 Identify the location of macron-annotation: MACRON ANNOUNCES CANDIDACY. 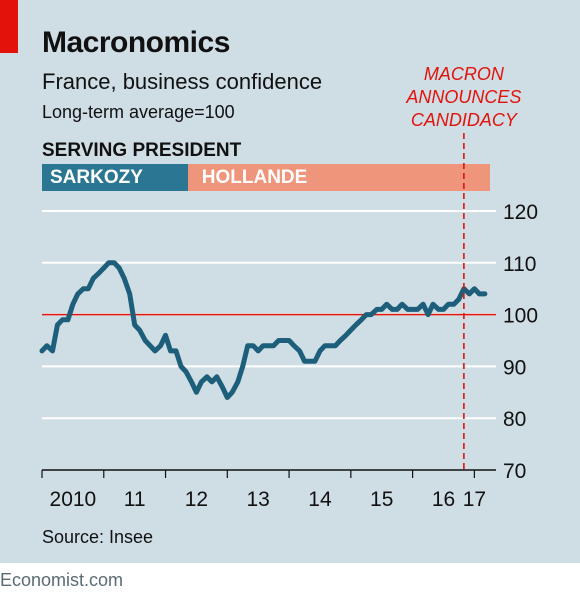
(464, 97).